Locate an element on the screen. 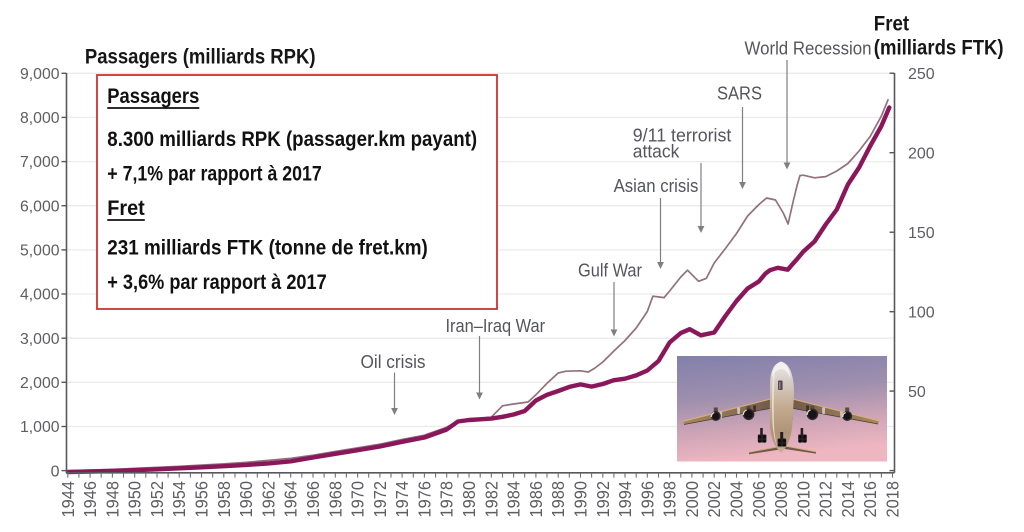  svg-text: 6,000 is located at coordinates (40, 206).